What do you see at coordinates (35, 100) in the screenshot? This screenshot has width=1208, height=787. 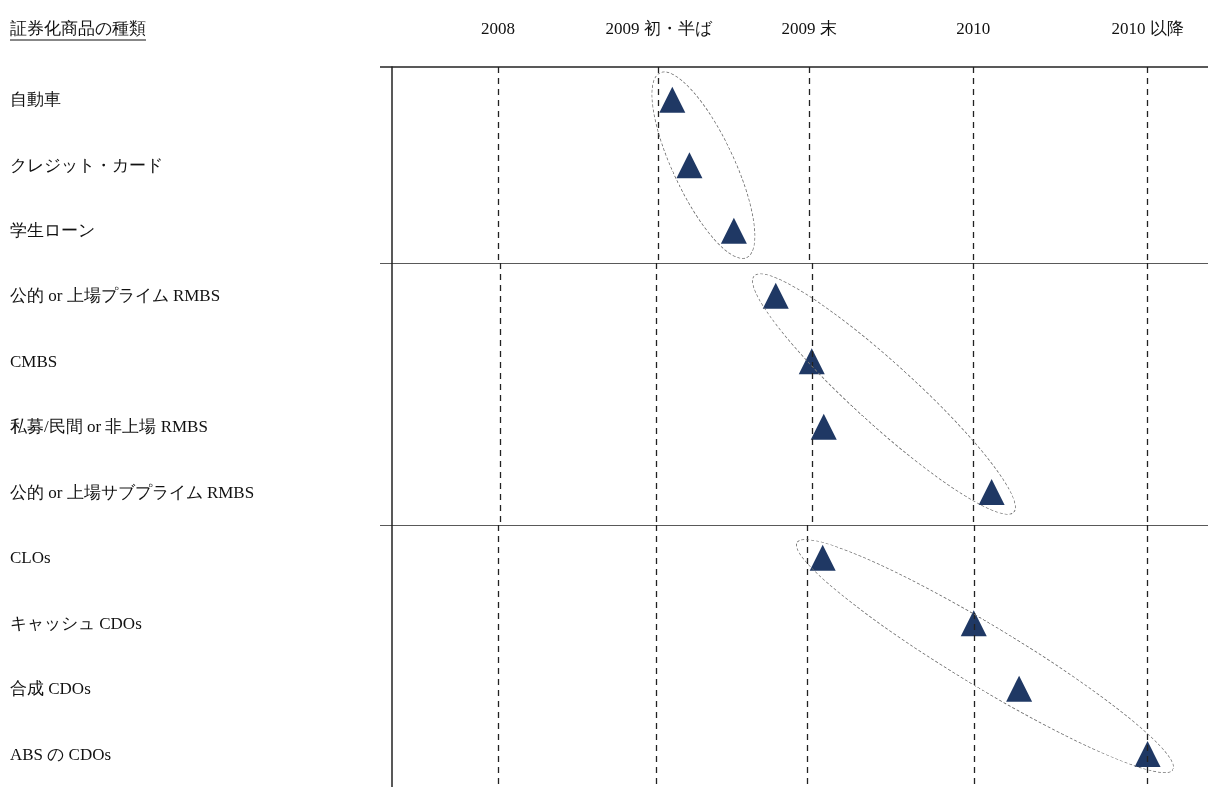 I see `y-tick-label: 自動車` at bounding box center [35, 100].